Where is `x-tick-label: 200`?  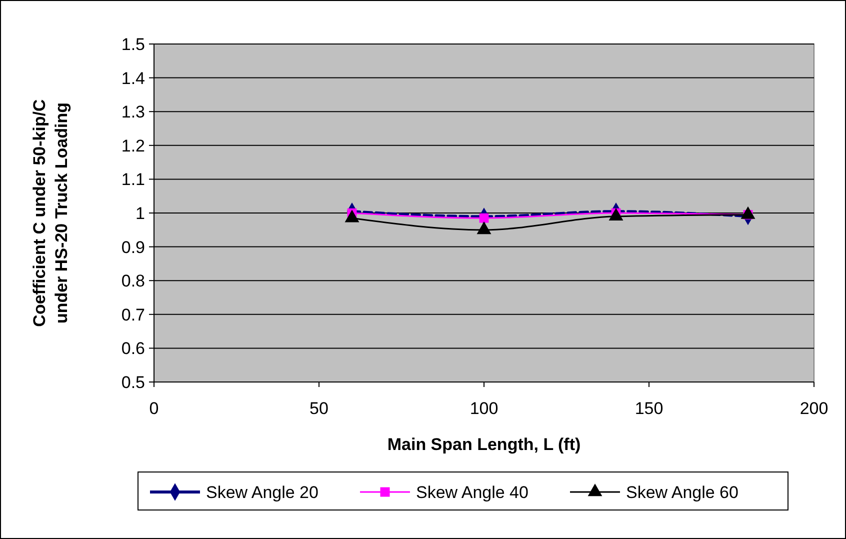 x-tick-label: 200 is located at coordinates (814, 408).